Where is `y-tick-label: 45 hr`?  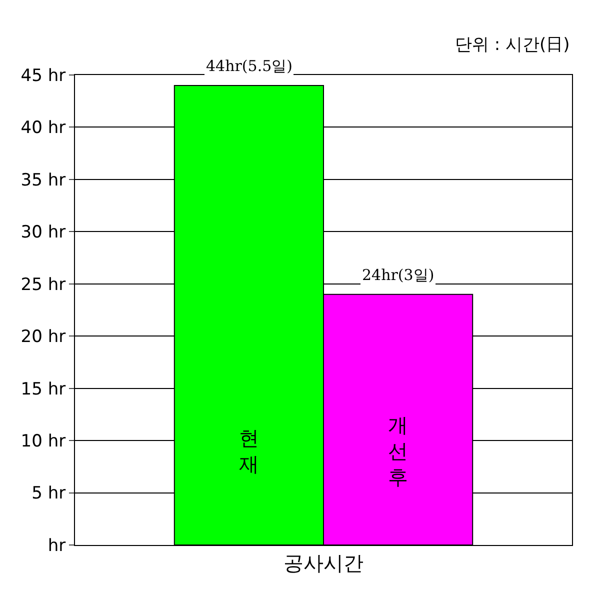 y-tick-label: 45 hr is located at coordinates (43, 76).